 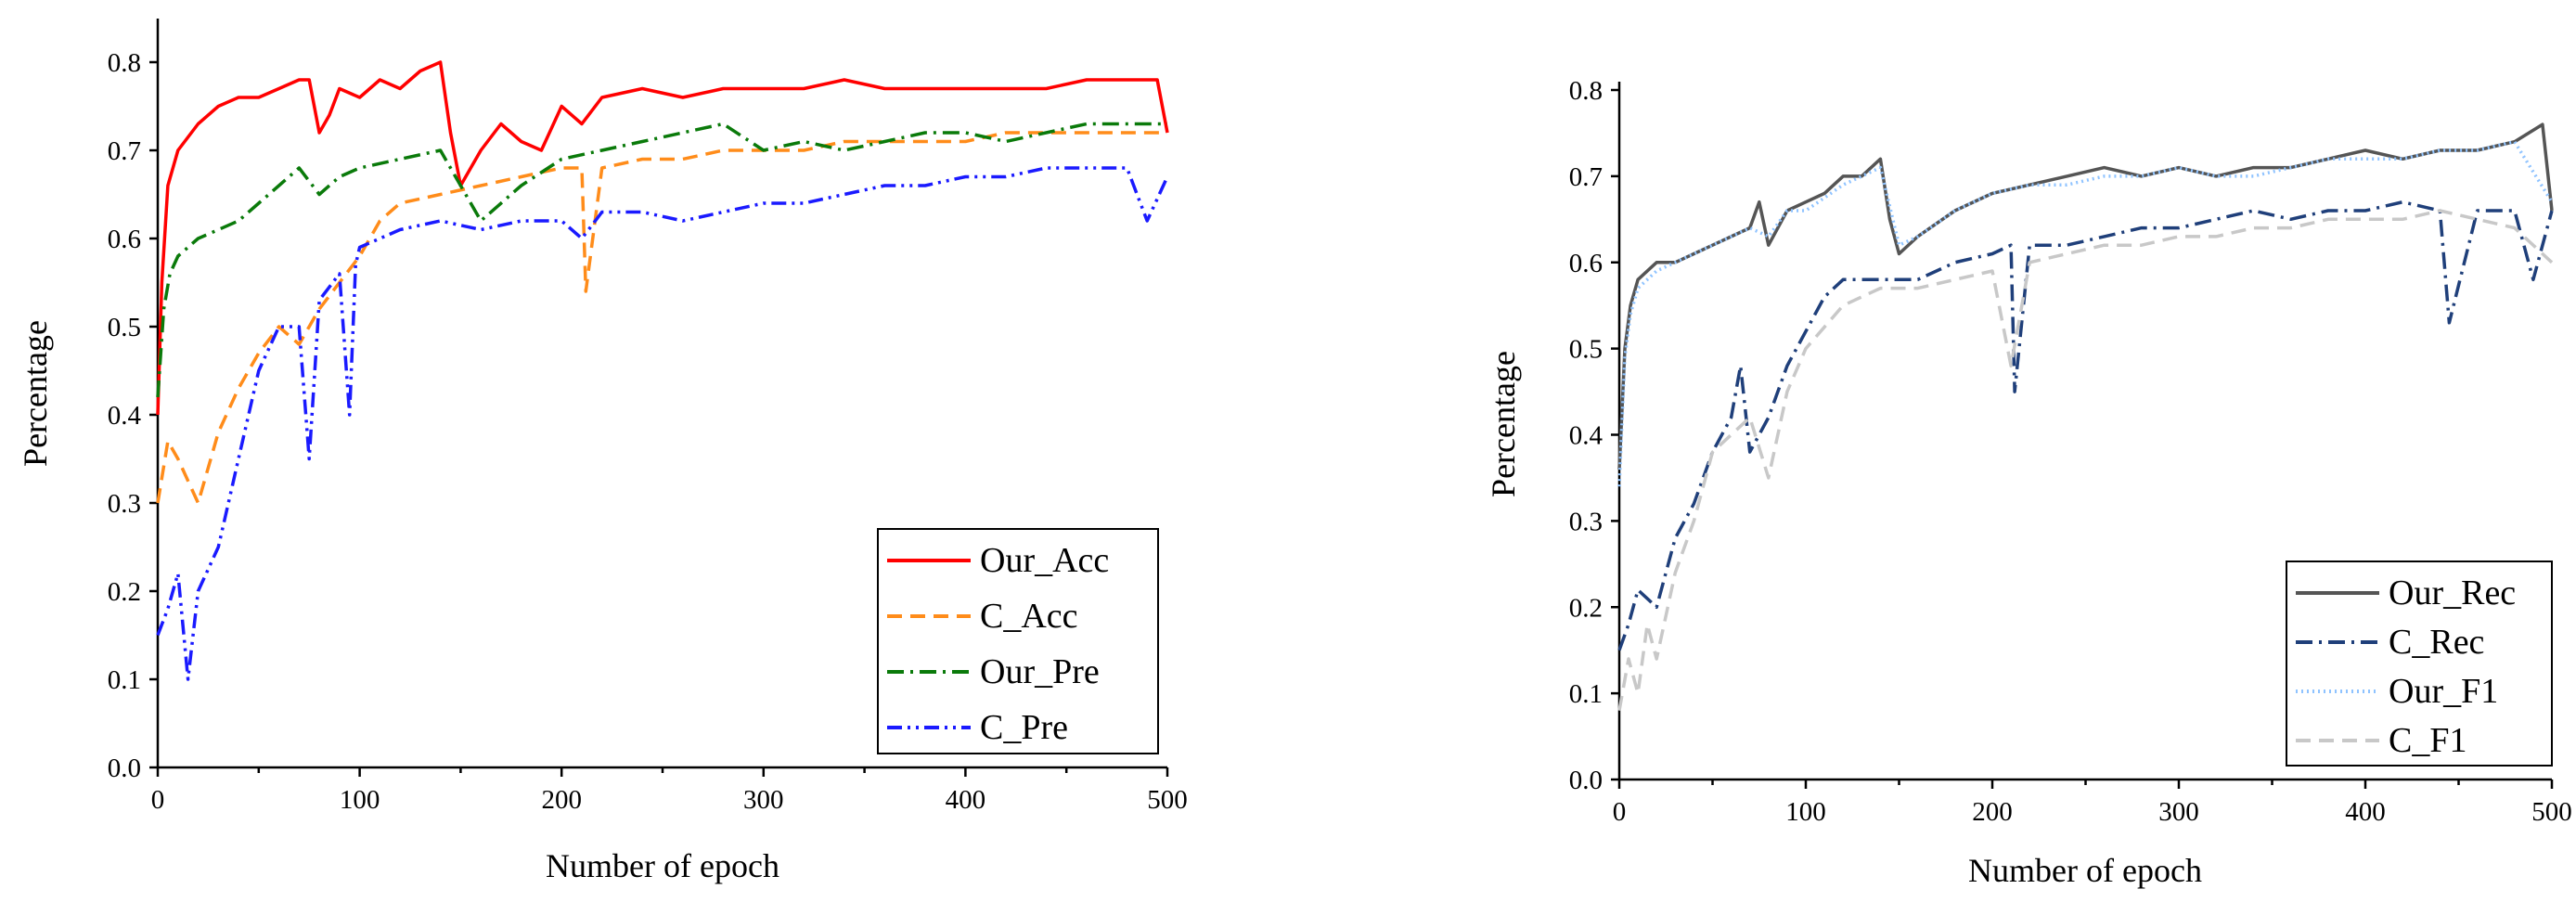 I want to click on legend-label-c-pre: C_Pre, so click(x=1024, y=728).